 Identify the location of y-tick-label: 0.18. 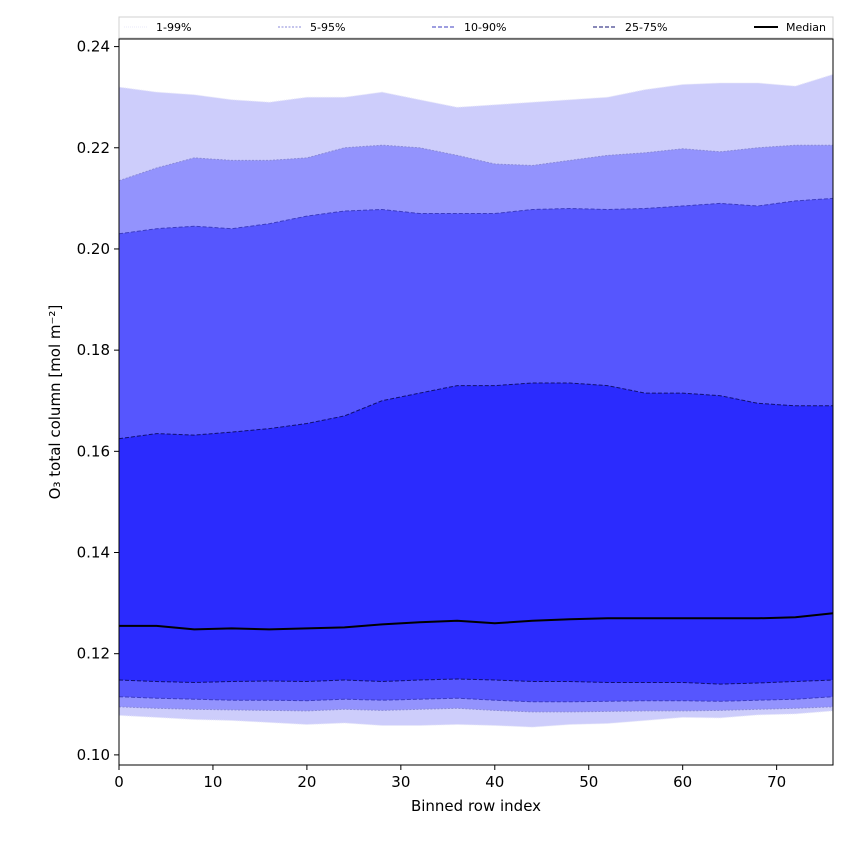
(93, 350).